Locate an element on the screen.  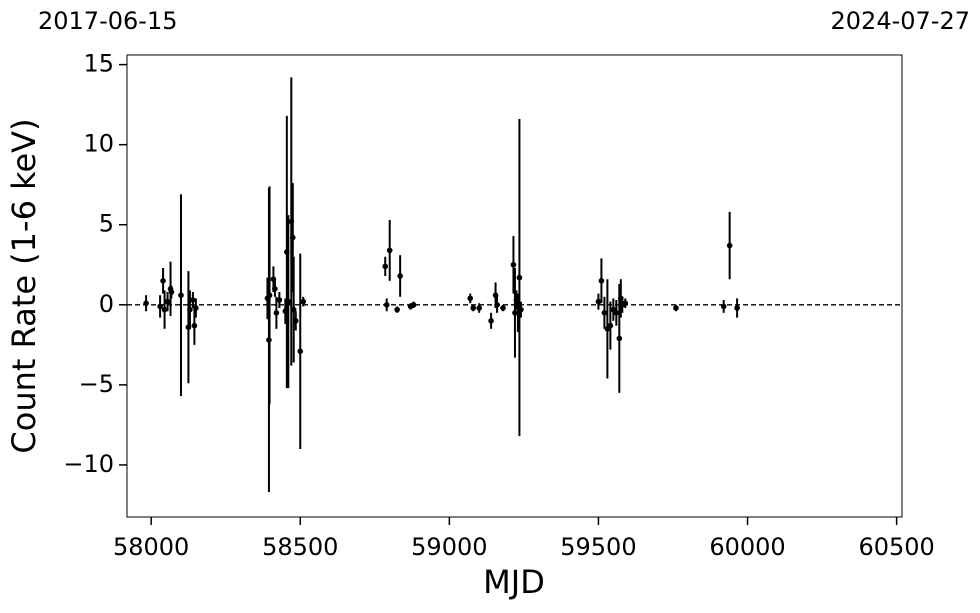
x-tick-label: 60500 is located at coordinates (896, 547).